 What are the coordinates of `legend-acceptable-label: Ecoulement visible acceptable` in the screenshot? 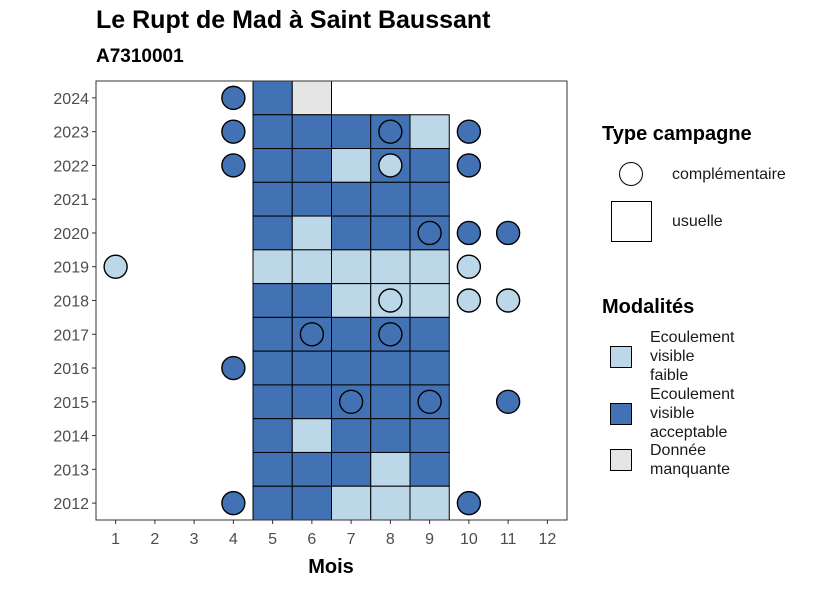 It's located at (692, 413).